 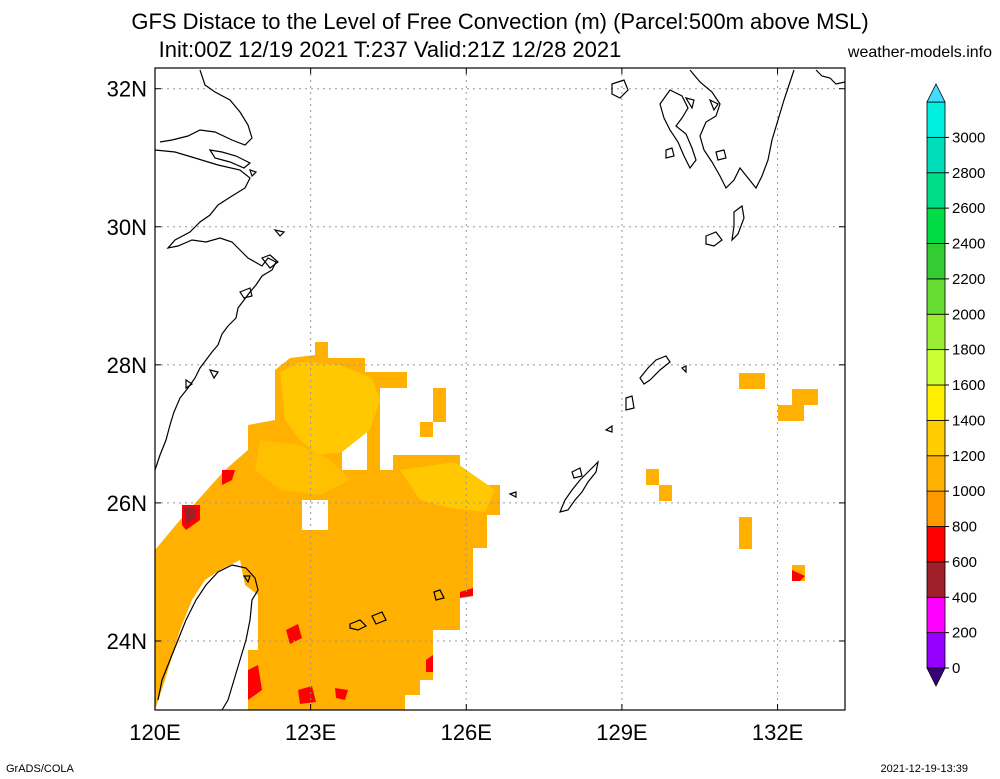 What do you see at coordinates (936, 677) in the screenshot?
I see `colorbar-min-arrow` at bounding box center [936, 677].